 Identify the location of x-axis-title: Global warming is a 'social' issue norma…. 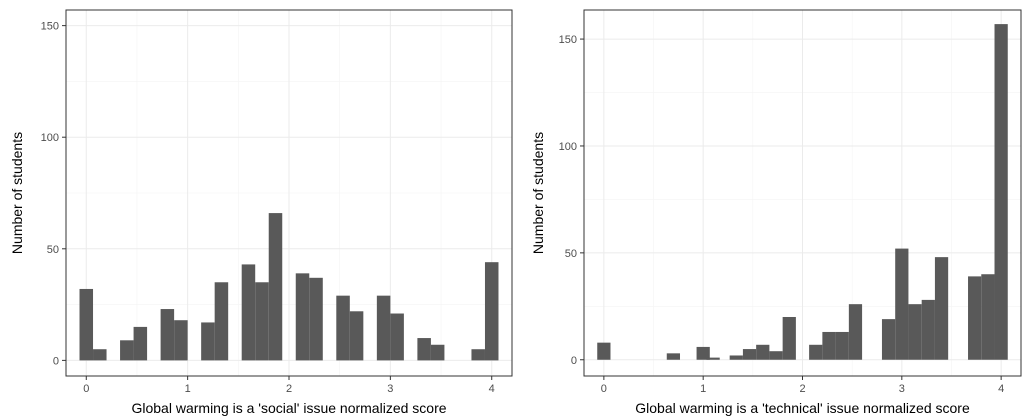
(288, 408).